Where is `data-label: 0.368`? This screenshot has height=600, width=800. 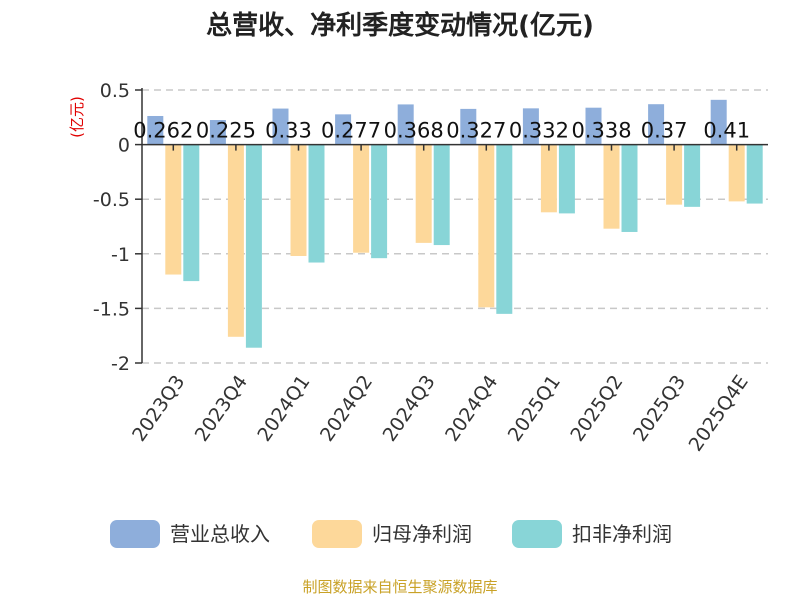
data-label: 0.368 is located at coordinates (414, 131).